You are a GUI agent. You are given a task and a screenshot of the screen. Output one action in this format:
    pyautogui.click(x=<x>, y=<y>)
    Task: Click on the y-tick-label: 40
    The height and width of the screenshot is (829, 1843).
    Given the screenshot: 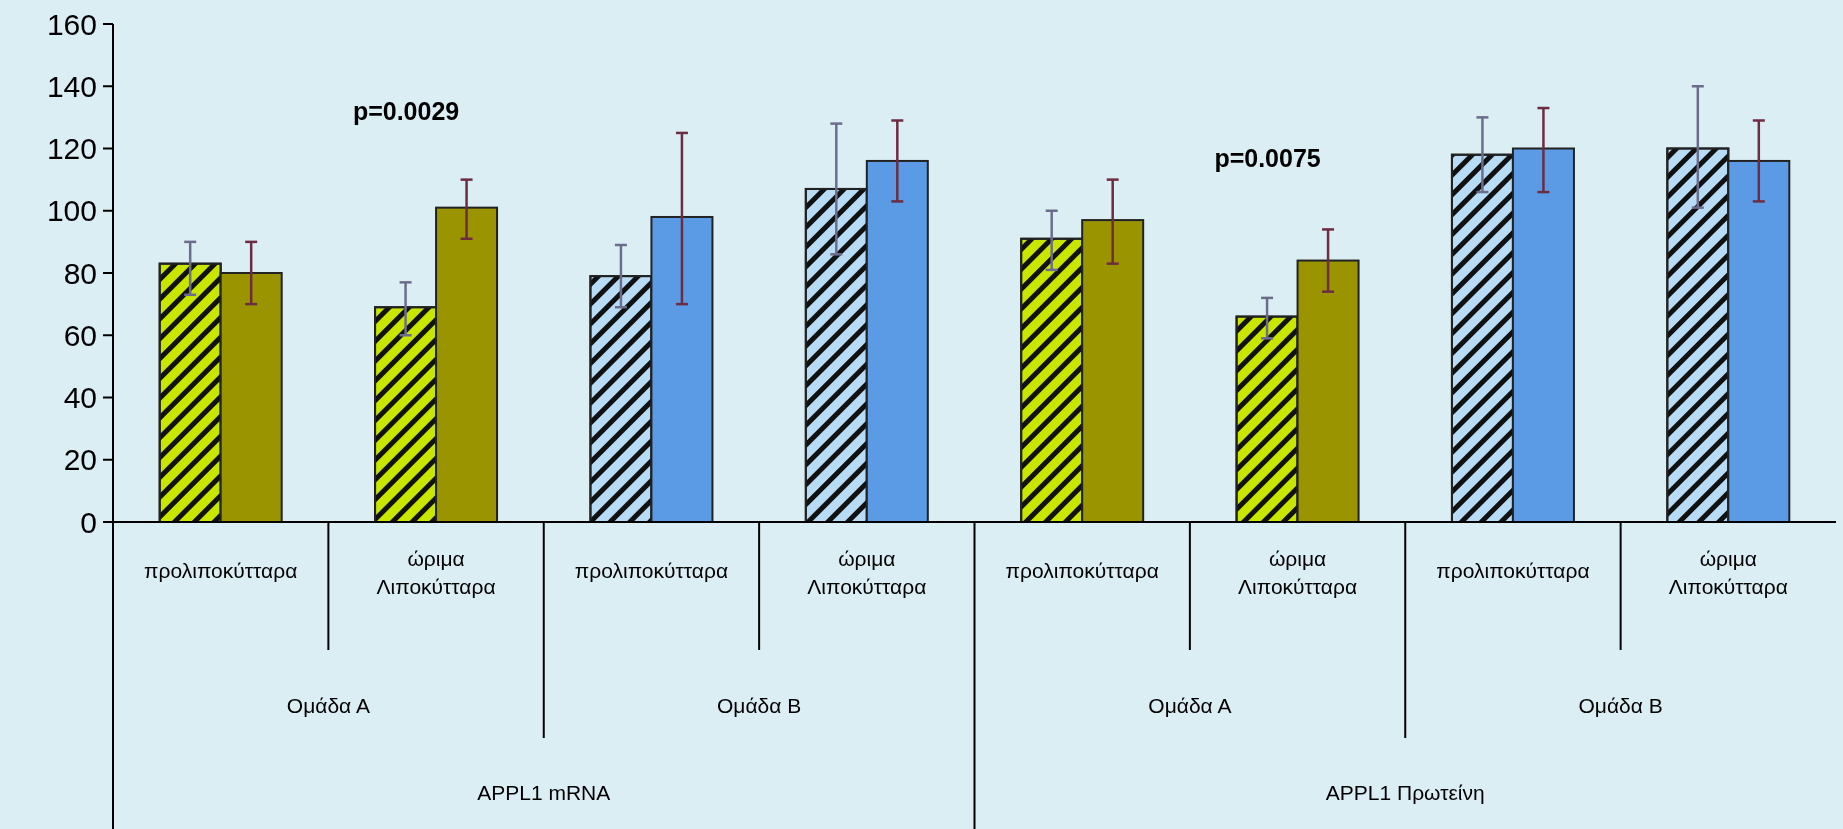 What is the action you would take?
    pyautogui.click(x=80, y=397)
    